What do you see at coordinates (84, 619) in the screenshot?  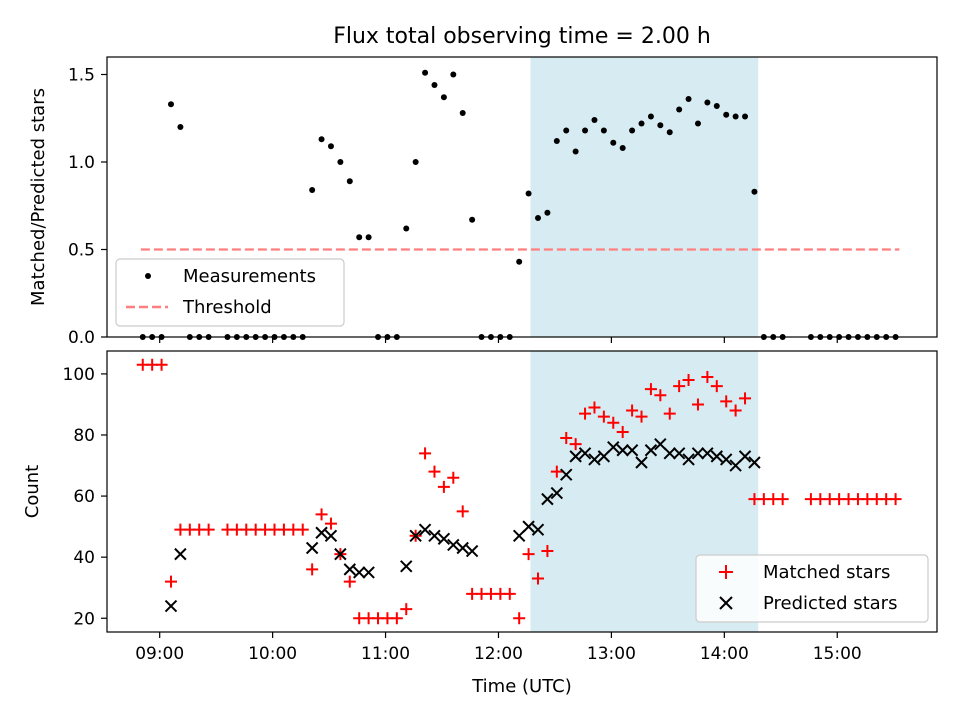 I see `count-y-tick-label: 20` at bounding box center [84, 619].